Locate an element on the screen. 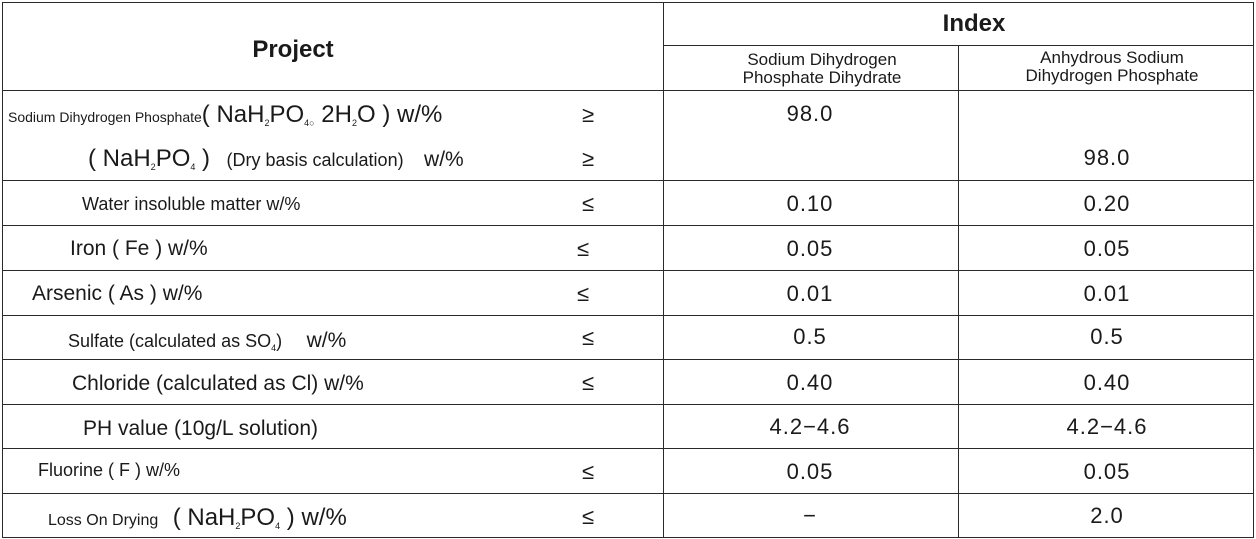  iron-label: Iron ( Fe ) w/% is located at coordinates (139, 248).